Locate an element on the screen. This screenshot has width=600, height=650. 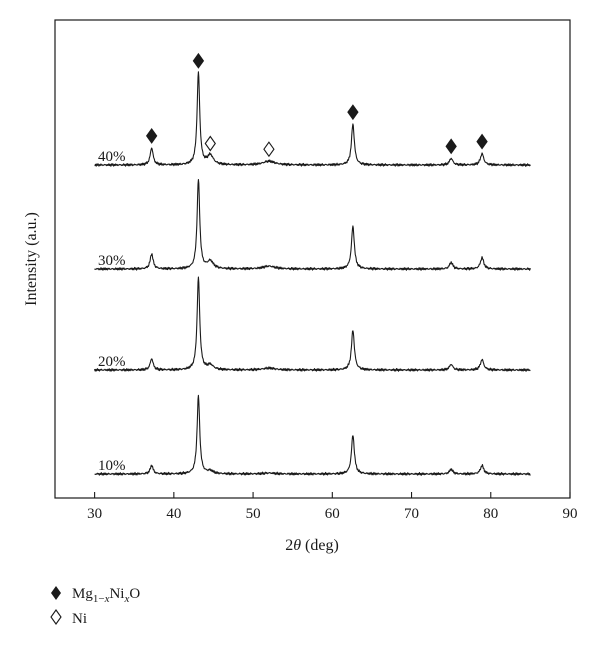
x-tick-label: 70 is located at coordinates (411, 514).